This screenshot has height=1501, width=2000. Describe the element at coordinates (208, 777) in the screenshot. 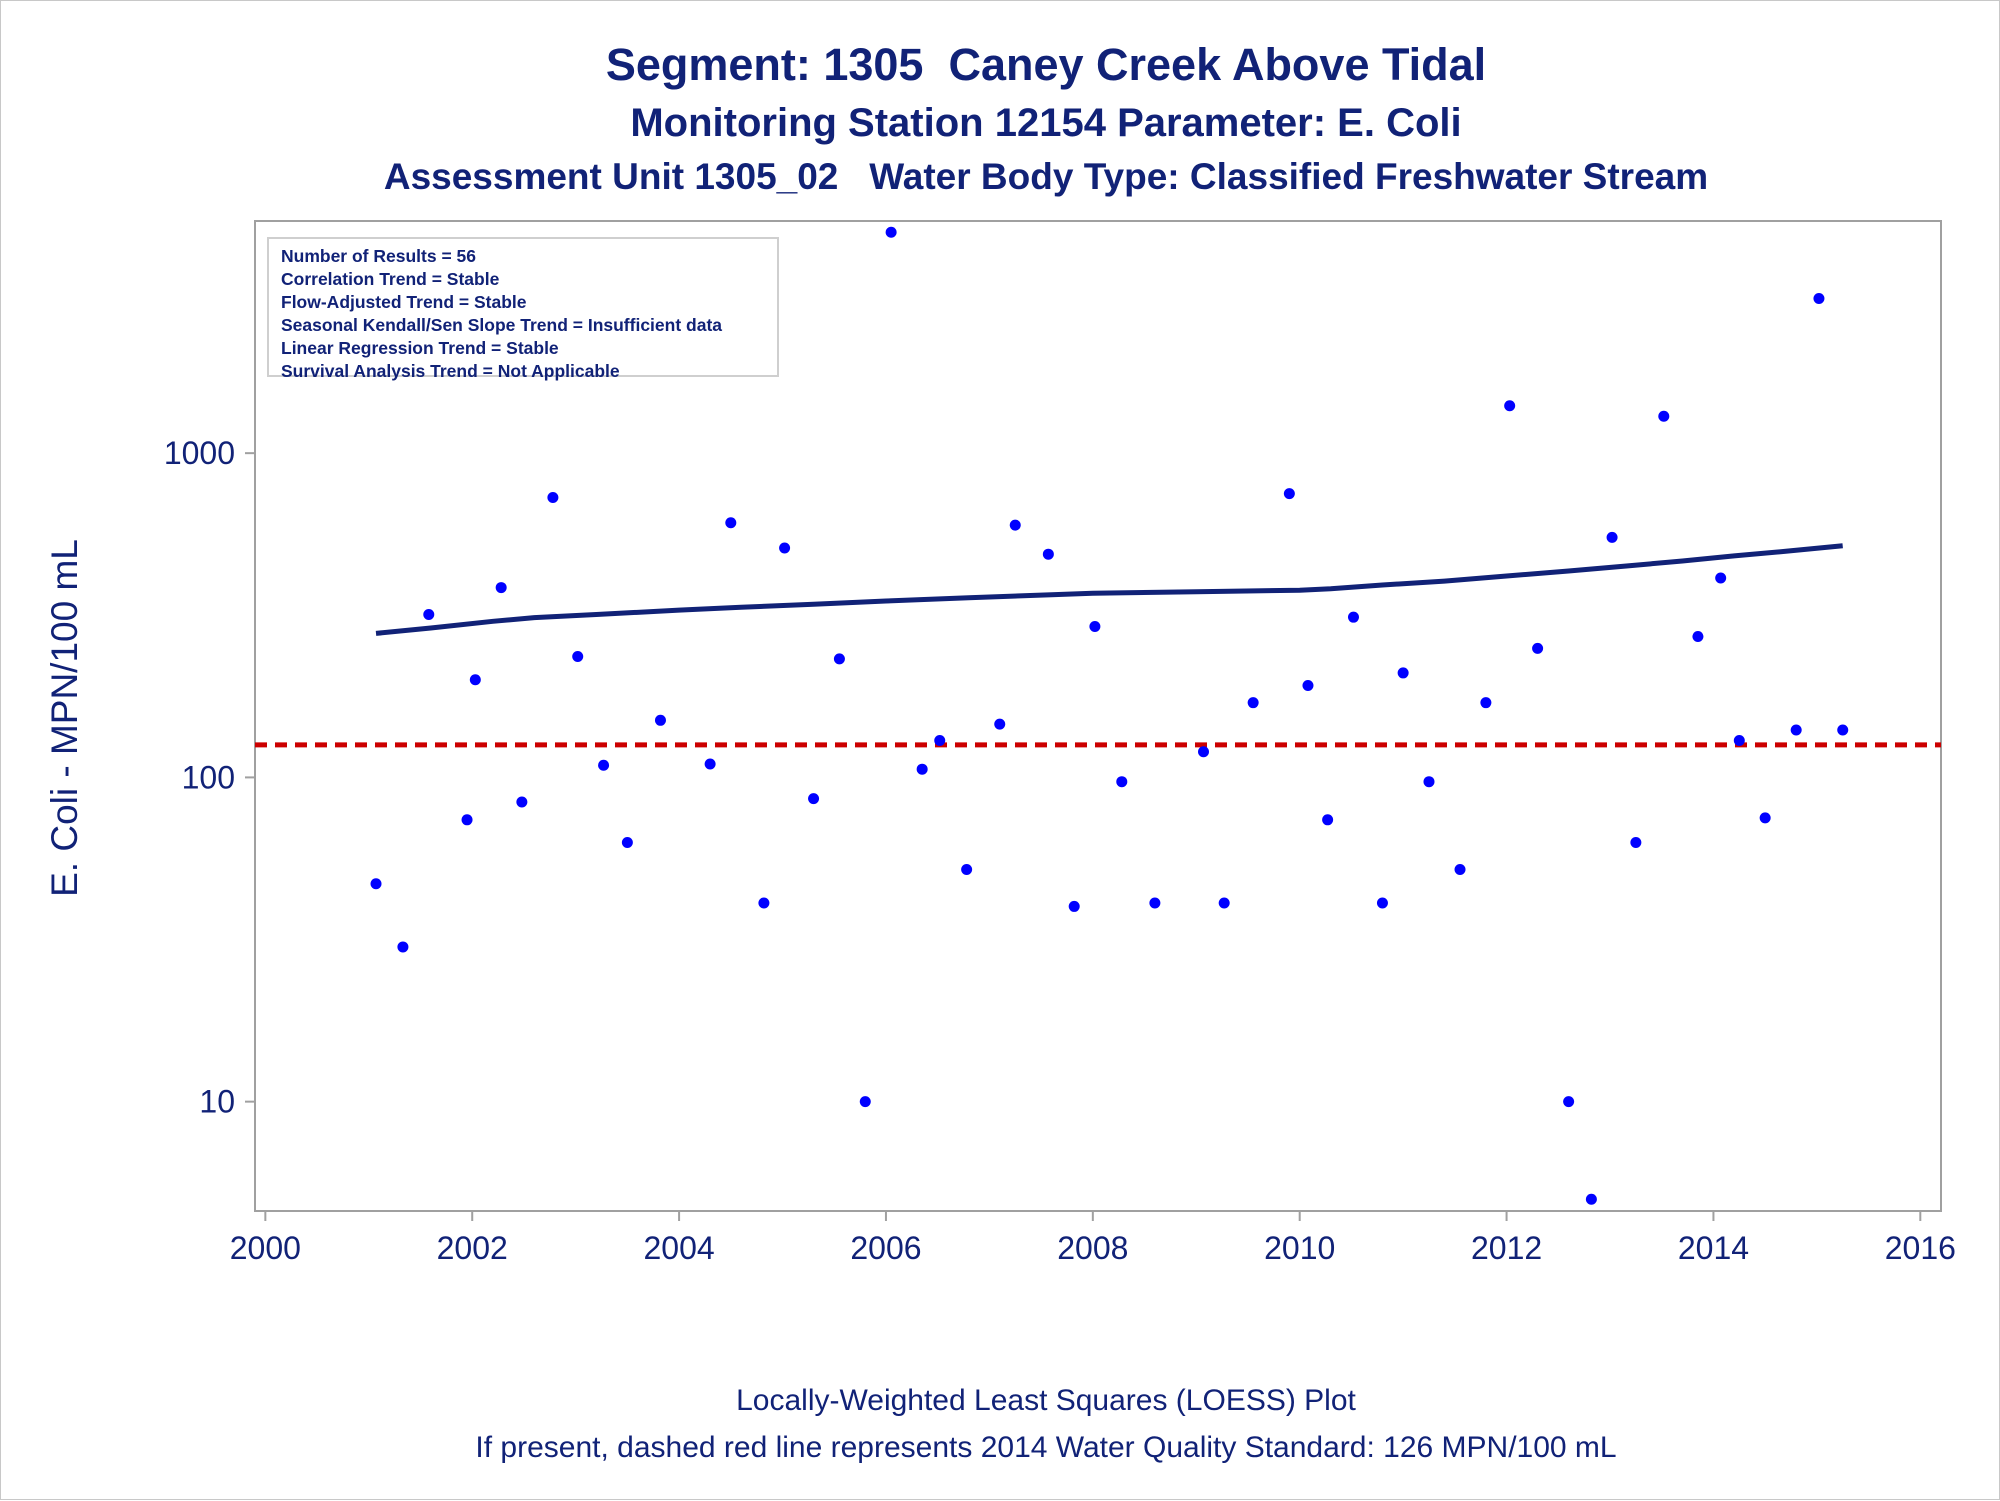

I see `y-tick-label: 100` at that location.